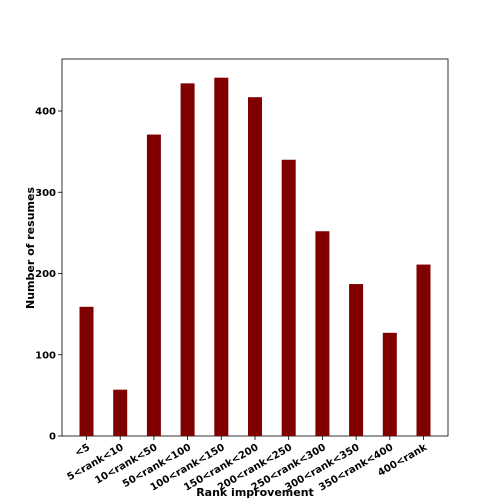 The image size is (498, 498). I want to click on y-tick-label-3: 300, so click(45, 193).